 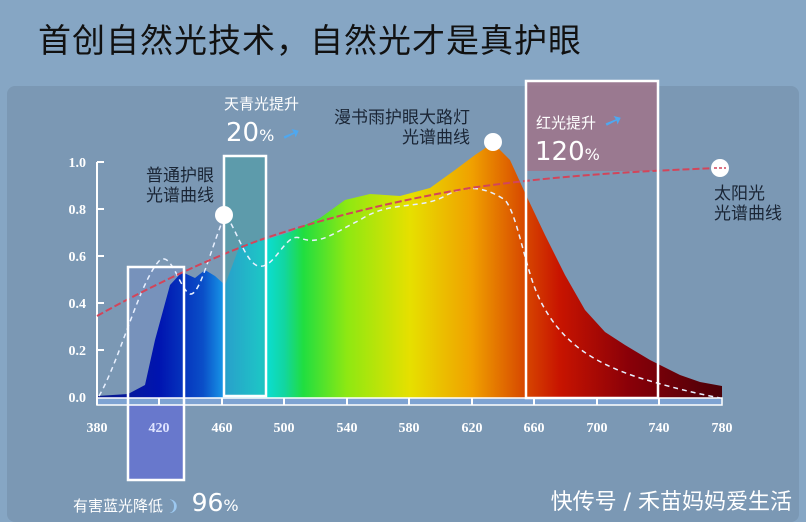 What do you see at coordinates (671, 502) in the screenshot?
I see `watermark: 快传号 / 禾苗妈妈爱生活` at bounding box center [671, 502].